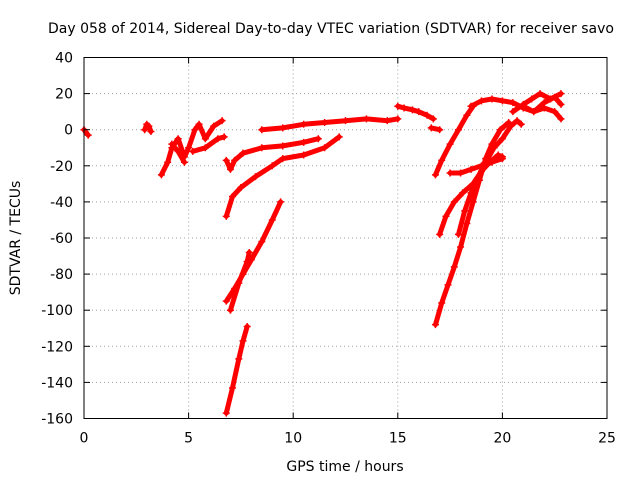  What do you see at coordinates (344, 467) in the screenshot?
I see `x-axis-label: GPS time / hours` at bounding box center [344, 467].